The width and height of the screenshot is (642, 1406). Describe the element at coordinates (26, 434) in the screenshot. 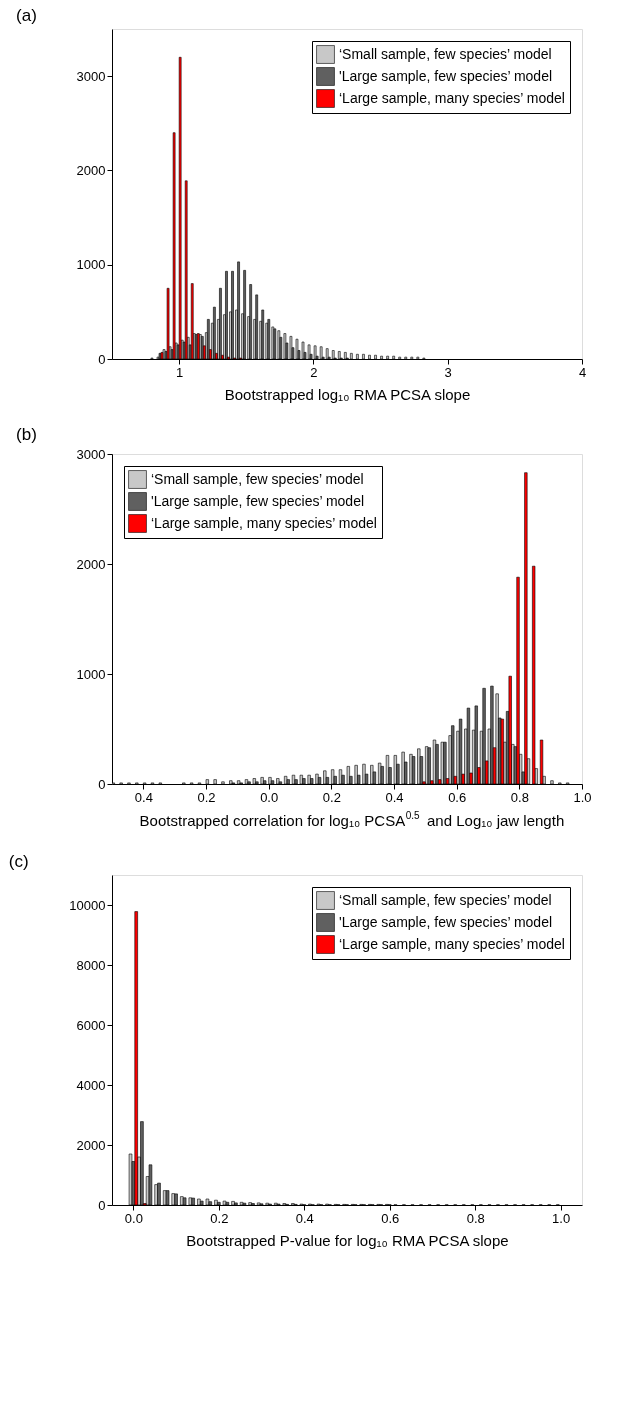

I see `chart-title: (b)` at that location.